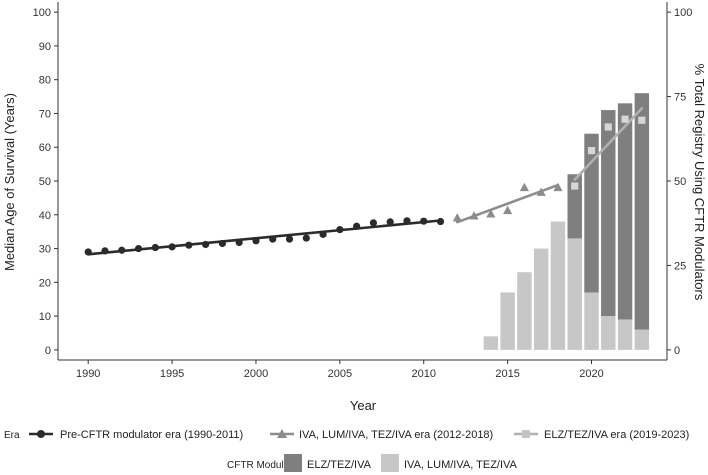 Image resolution: width=708 pixels, height=475 pixels. What do you see at coordinates (407, 221) in the screenshot?
I see `point-pre-era-2009` at bounding box center [407, 221].